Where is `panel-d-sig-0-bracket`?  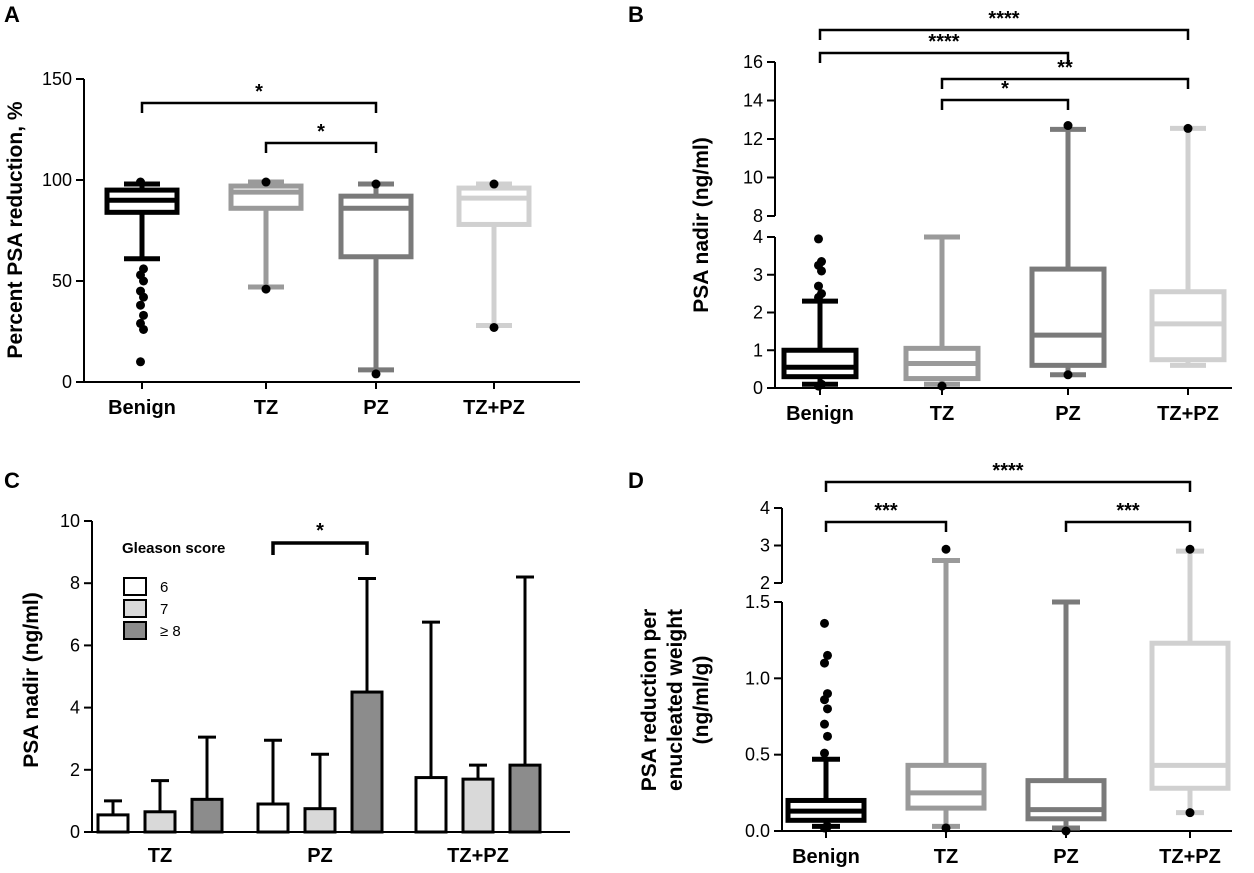 panel-d-sig-0-bracket is located at coordinates (1008, 486).